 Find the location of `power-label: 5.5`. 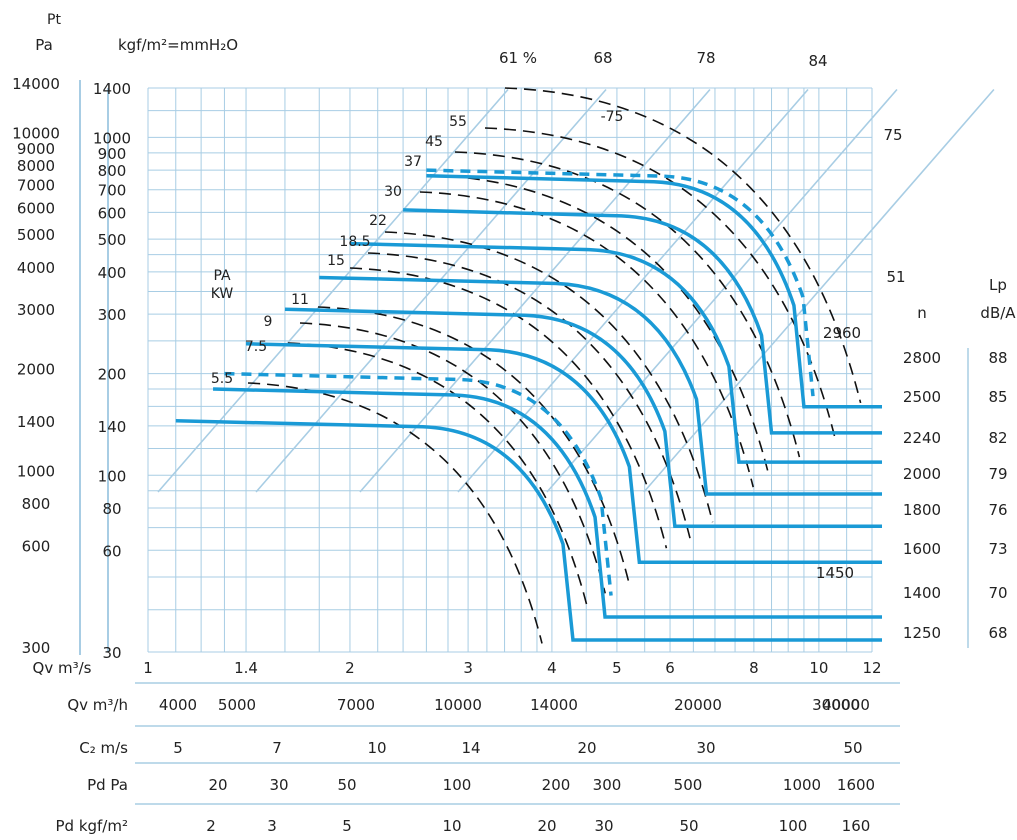

power-label: 5.5 is located at coordinates (222, 379).